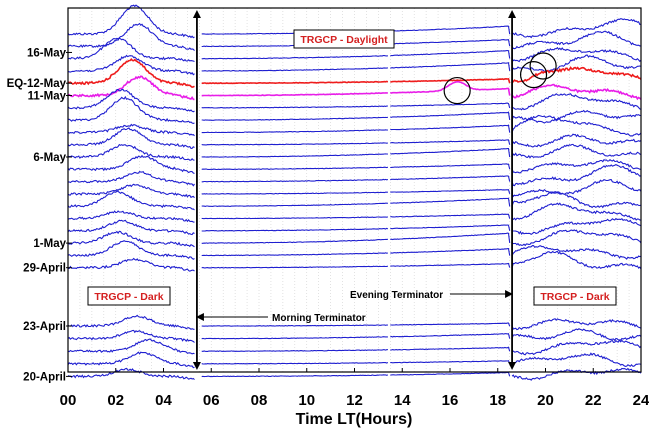 The width and height of the screenshot is (649, 431). What do you see at coordinates (259, 400) in the screenshot?
I see `x-tick-label: 08` at bounding box center [259, 400].